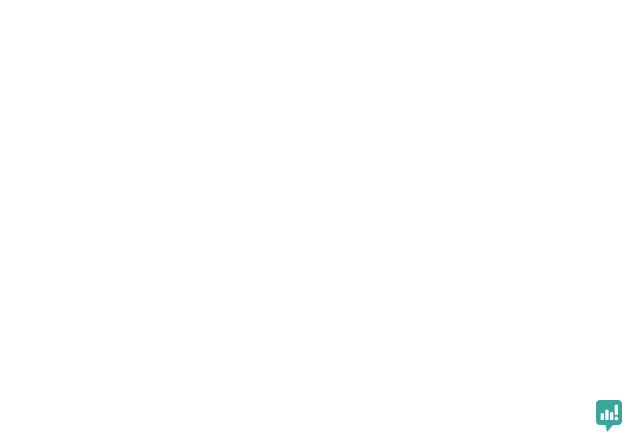  I want to click on newsworthy-bars-icon, so click(609, 416).